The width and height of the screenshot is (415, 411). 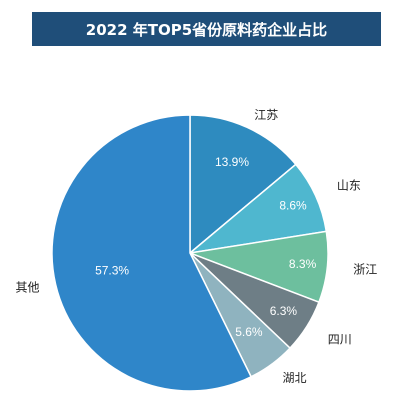 I want to click on percent-label-3: 8.3%, so click(x=303, y=264).